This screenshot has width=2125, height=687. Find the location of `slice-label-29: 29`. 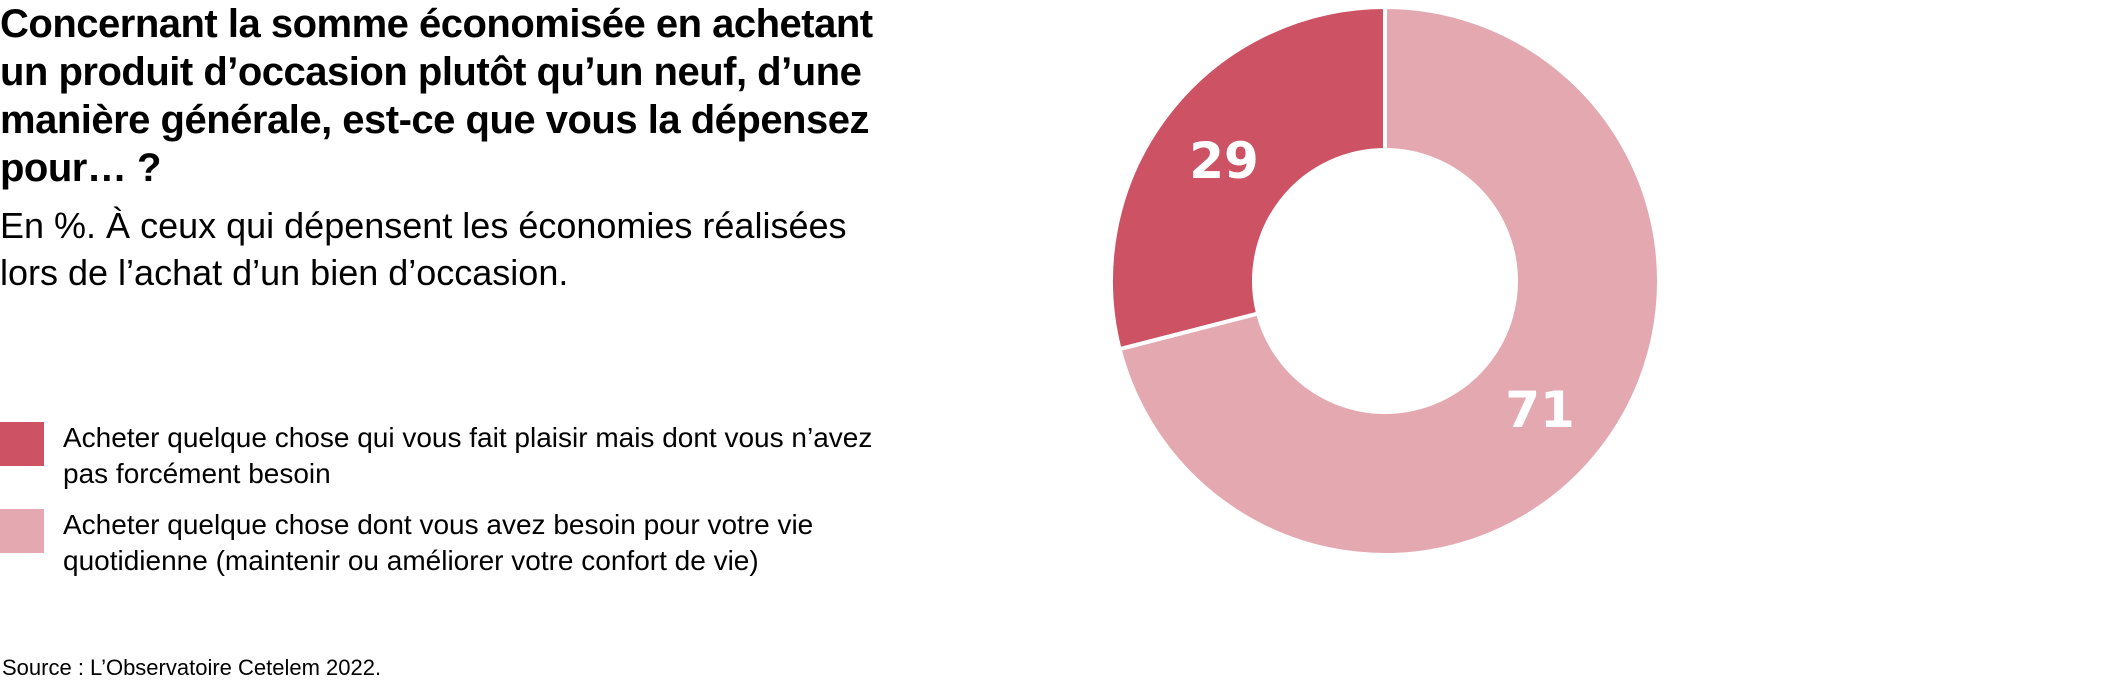

slice-label-29: 29 is located at coordinates (1224, 161).